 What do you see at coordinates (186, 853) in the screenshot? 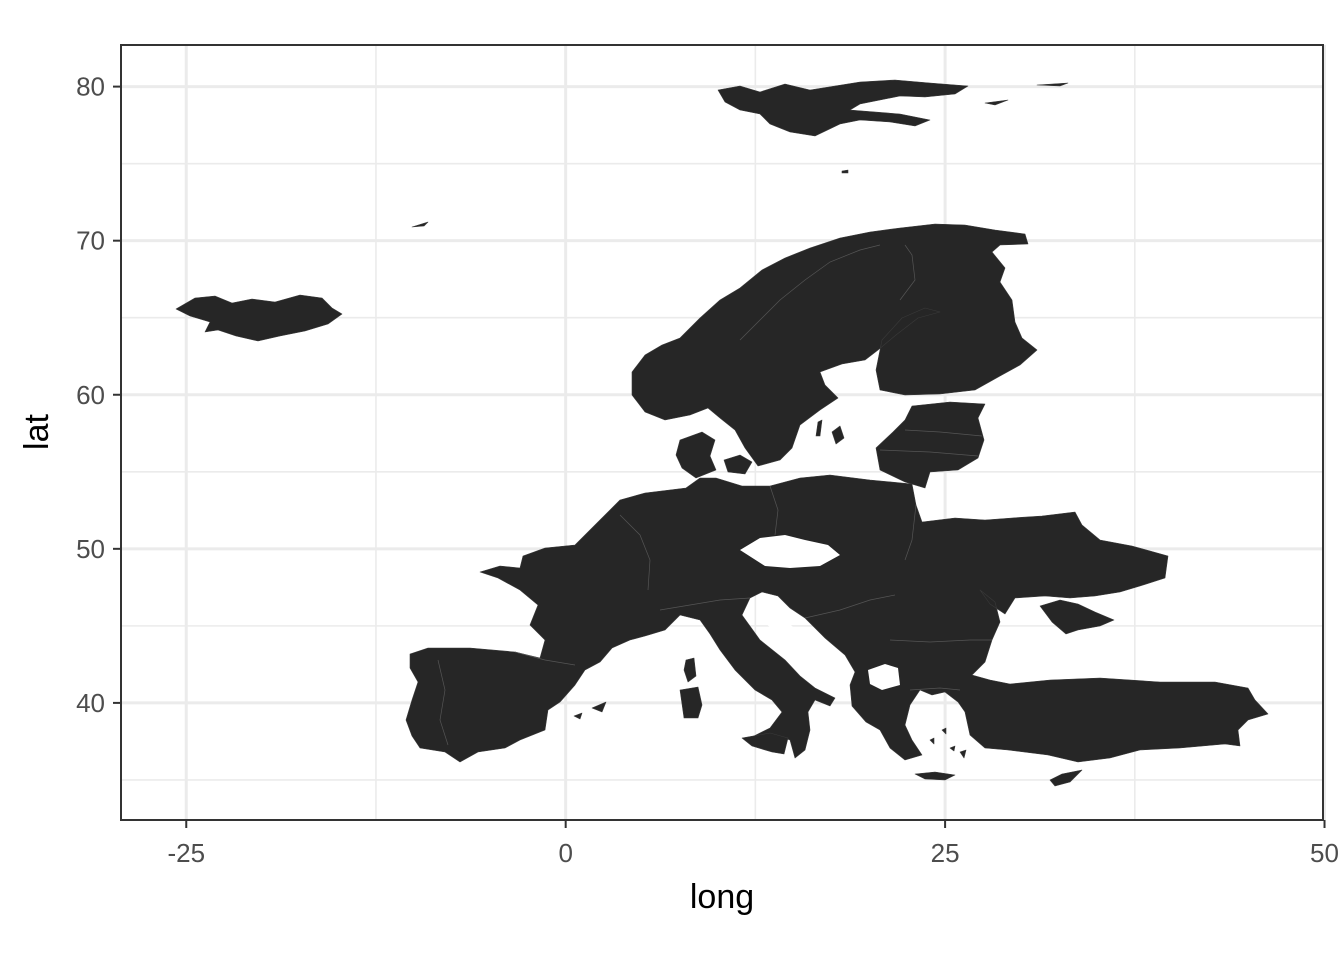
I see `x-tick-label-0: -25` at bounding box center [186, 853].